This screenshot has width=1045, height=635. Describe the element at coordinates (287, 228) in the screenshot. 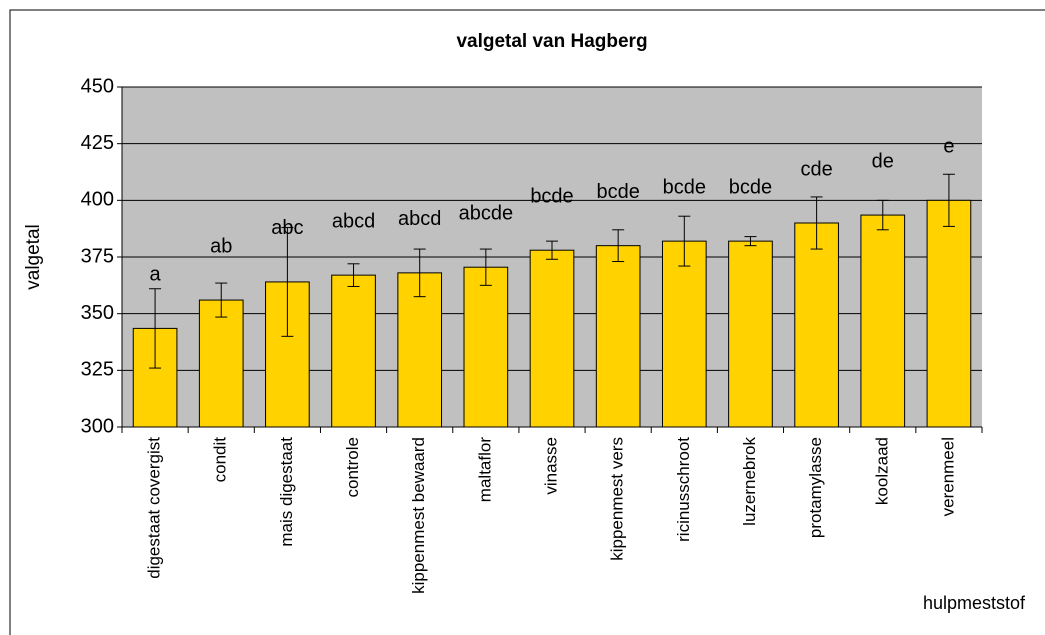

I see `bar-label: abc` at that location.